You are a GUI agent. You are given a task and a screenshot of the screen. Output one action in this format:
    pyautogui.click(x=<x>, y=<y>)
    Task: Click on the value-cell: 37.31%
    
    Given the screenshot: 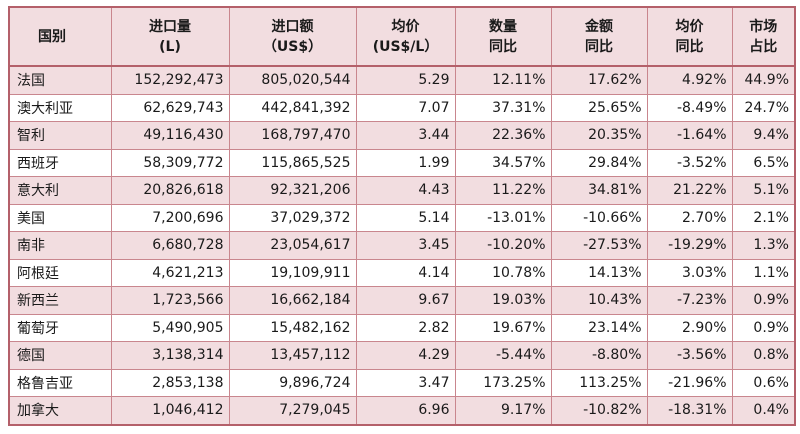 What is the action you would take?
    pyautogui.click(x=503, y=107)
    